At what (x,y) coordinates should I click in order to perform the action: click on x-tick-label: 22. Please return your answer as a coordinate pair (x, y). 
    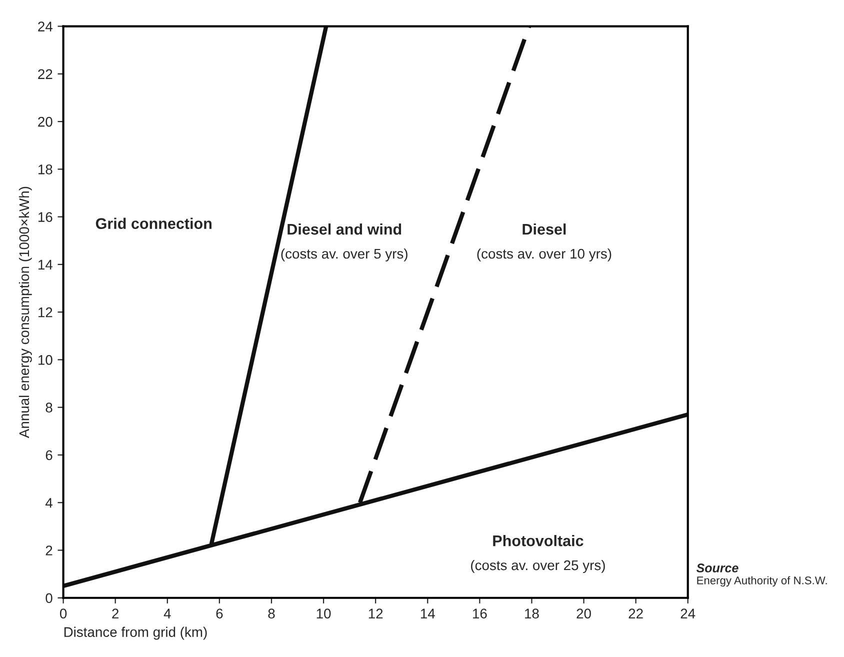
    Looking at the image, I should click on (635, 613).